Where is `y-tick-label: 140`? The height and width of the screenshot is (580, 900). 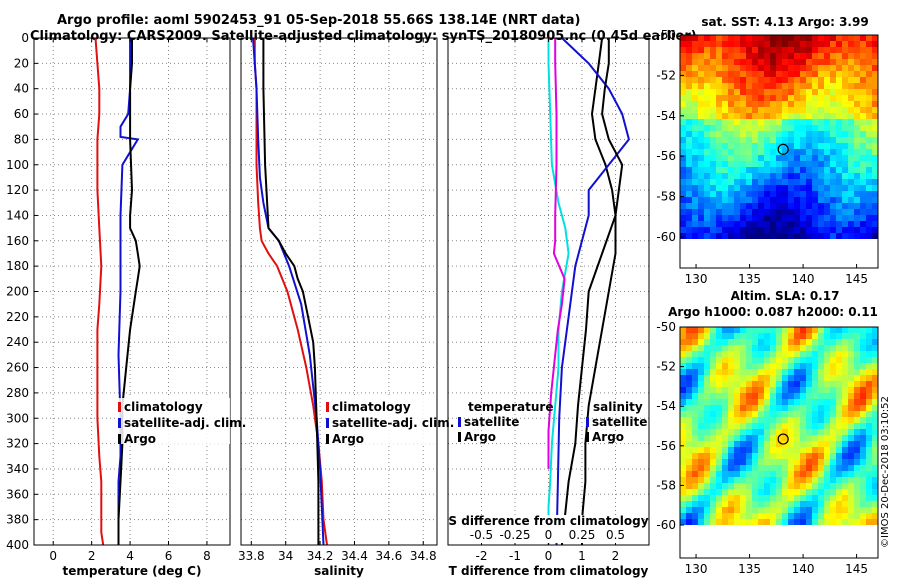
y-tick-label: 140 is located at coordinates (17, 215).